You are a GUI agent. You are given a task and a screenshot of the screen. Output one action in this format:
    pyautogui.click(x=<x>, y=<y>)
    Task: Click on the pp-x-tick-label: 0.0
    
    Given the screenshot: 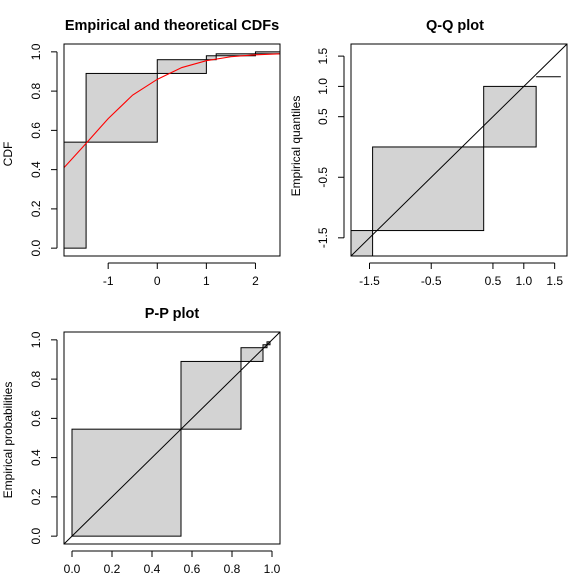 What is the action you would take?
    pyautogui.click(x=72, y=569)
    